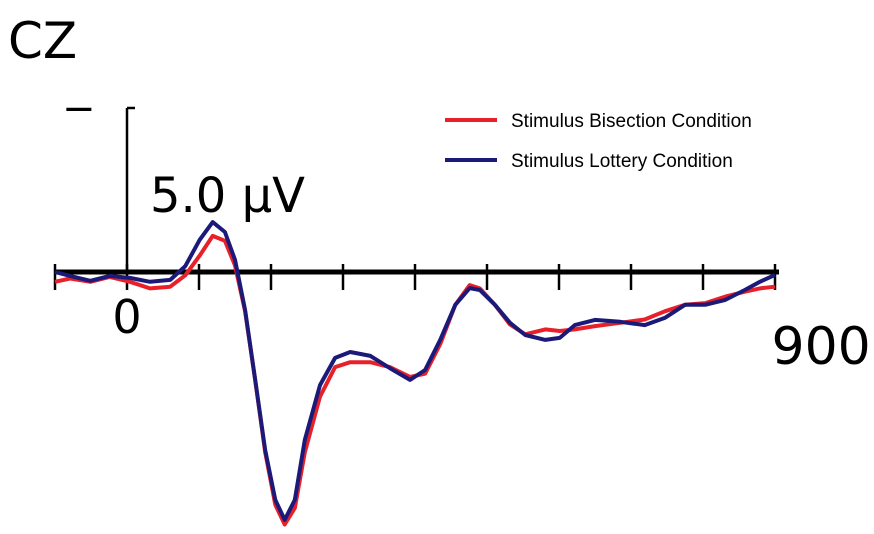 This screenshot has width=874, height=534. Describe the element at coordinates (79, 109) in the screenshot. I see `polarity-label: −` at that location.